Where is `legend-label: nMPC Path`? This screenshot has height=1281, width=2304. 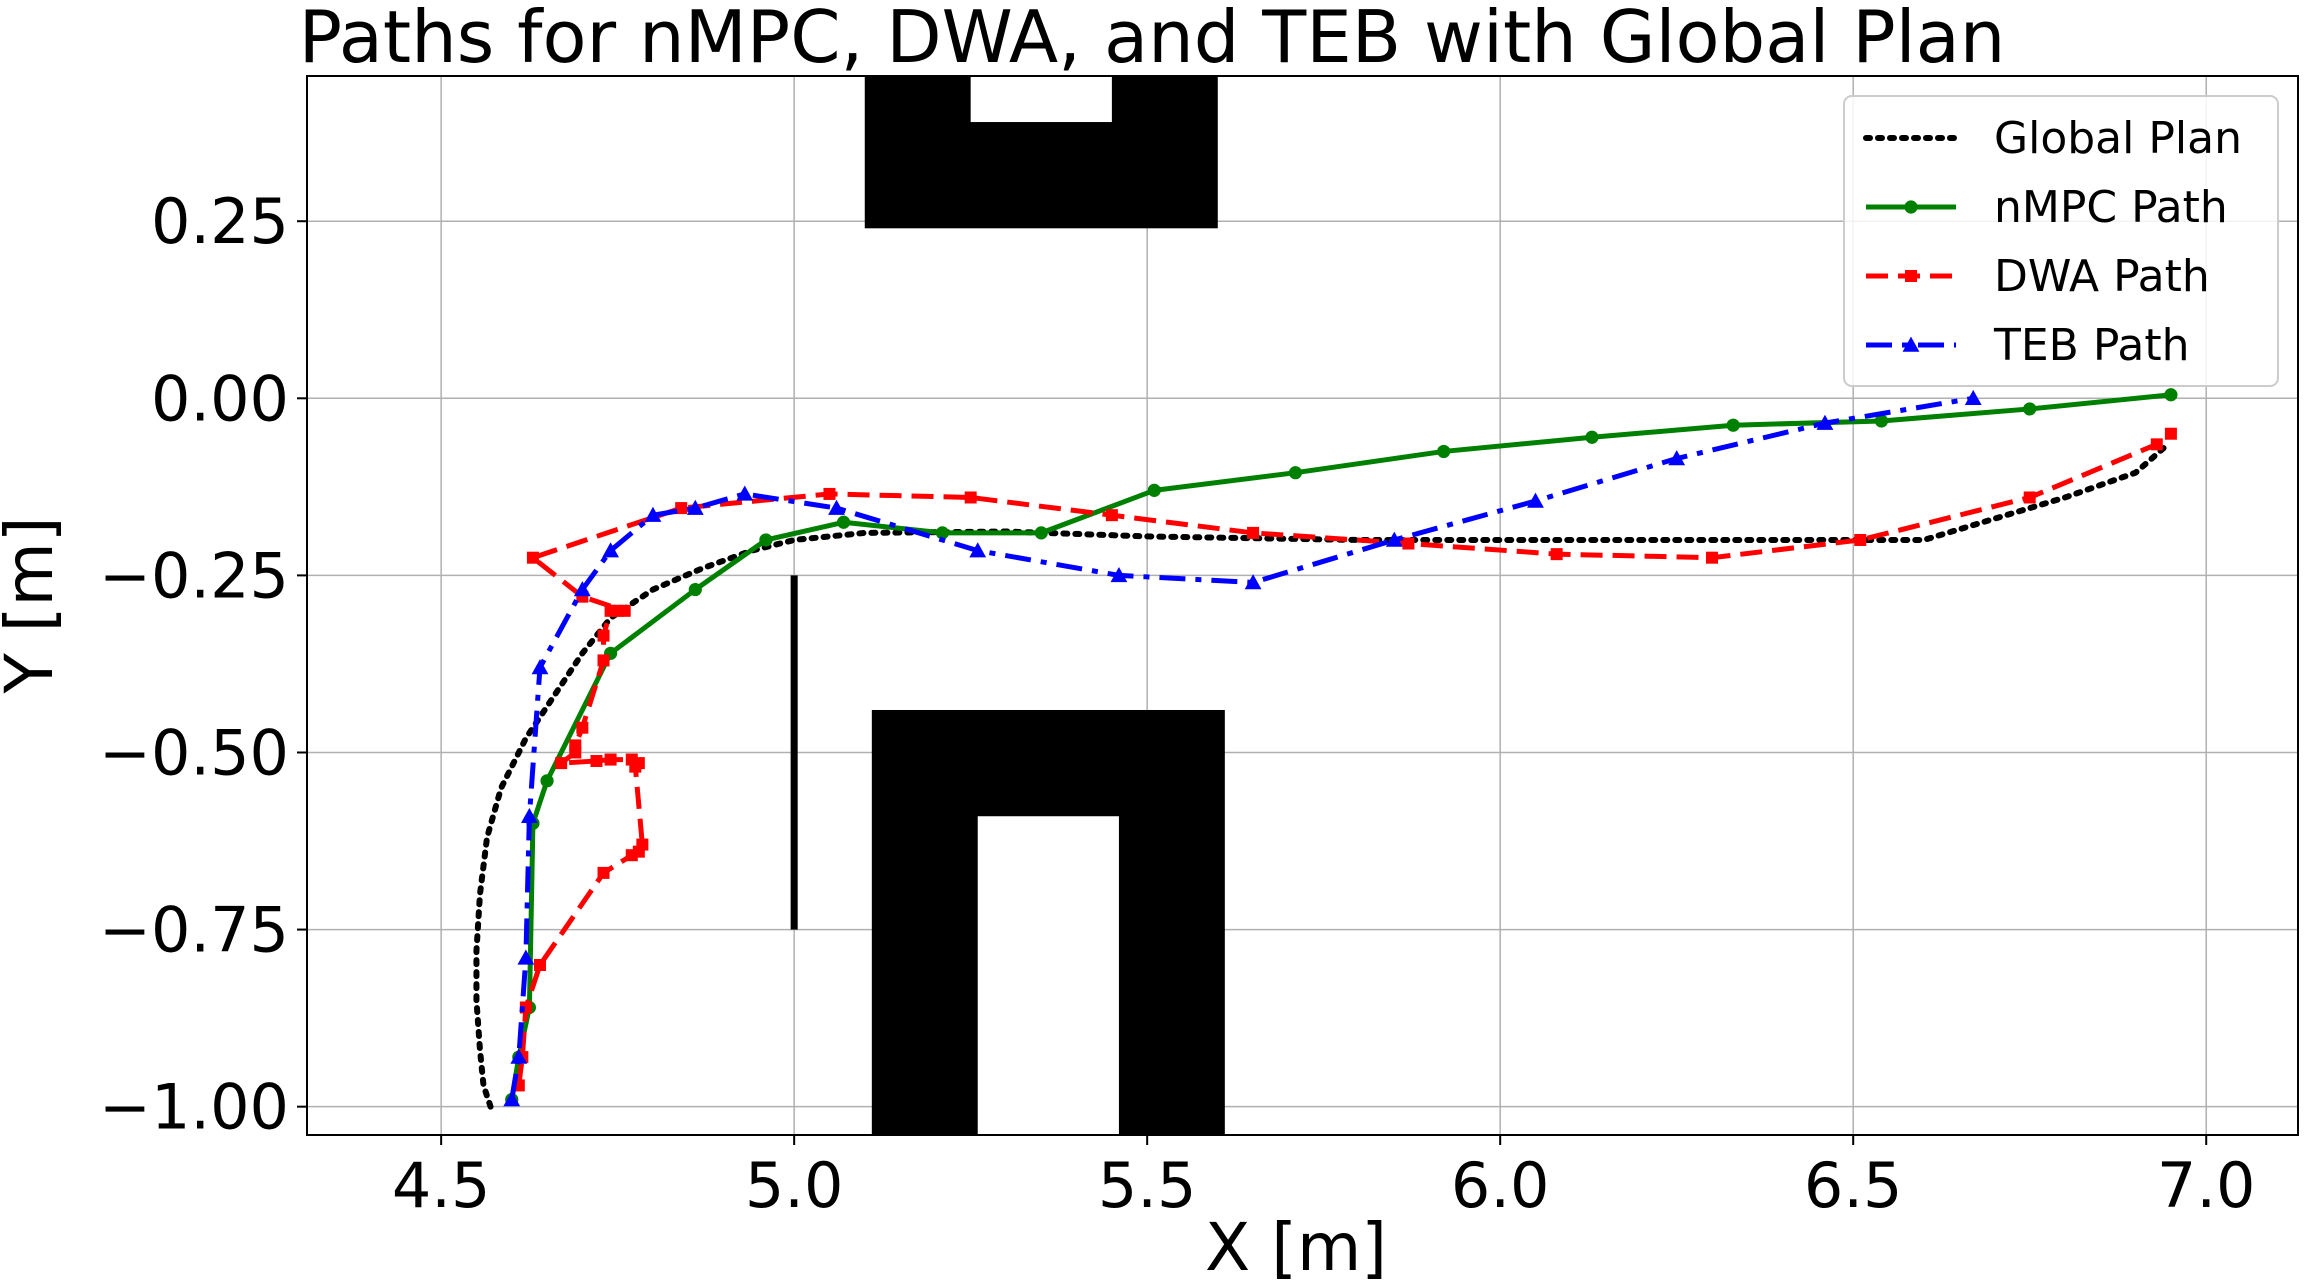
legend-label: nMPC Path is located at coordinates (2111, 207).